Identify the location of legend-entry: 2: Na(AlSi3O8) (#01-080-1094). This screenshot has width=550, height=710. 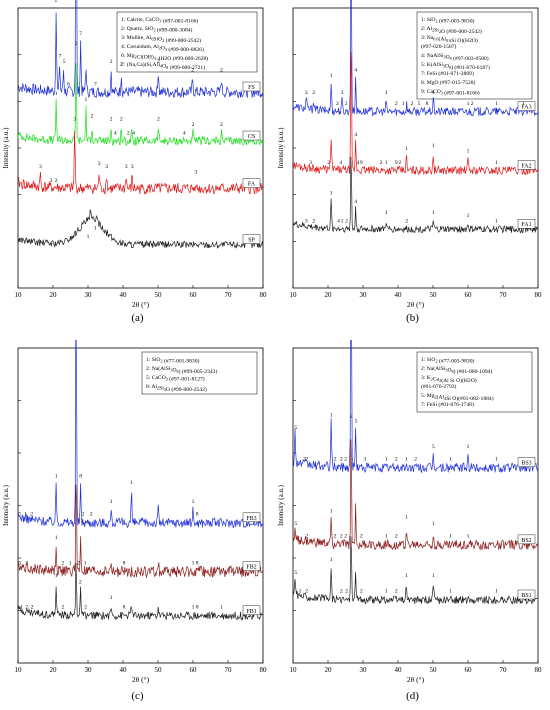
(456, 370).